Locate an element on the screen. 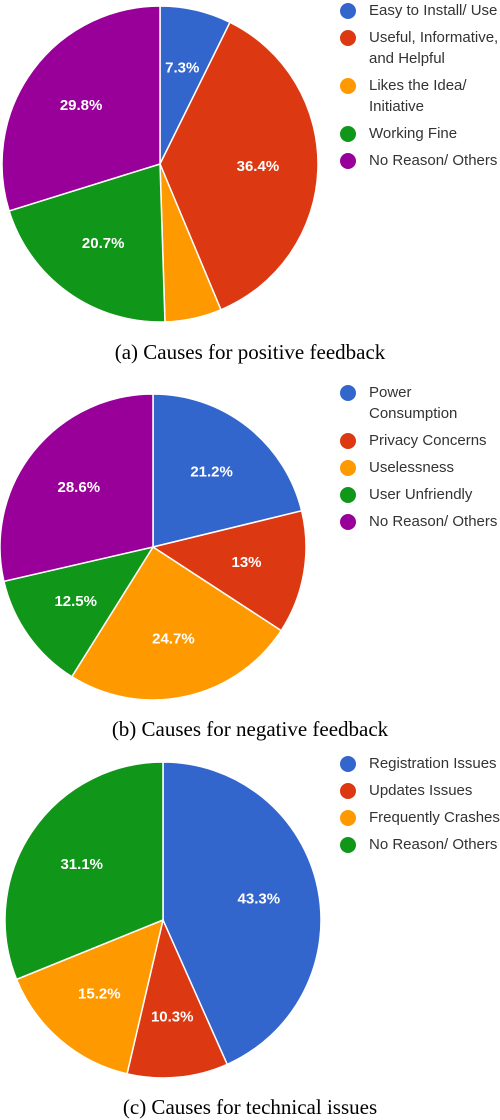  legend-item: Uselessness is located at coordinates (417, 467).